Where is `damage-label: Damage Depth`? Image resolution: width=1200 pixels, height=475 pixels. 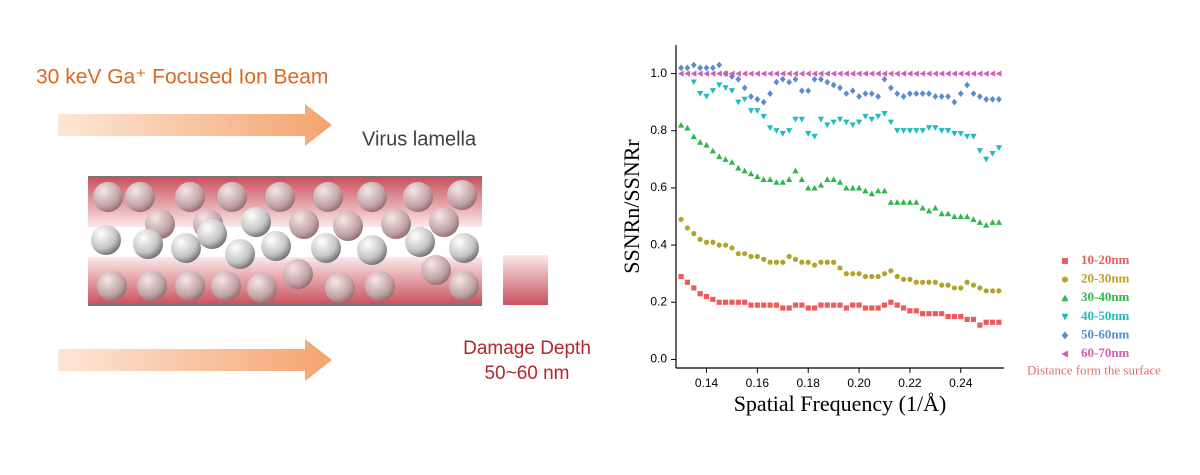 damage-label: Damage Depth is located at coordinates (527, 348).